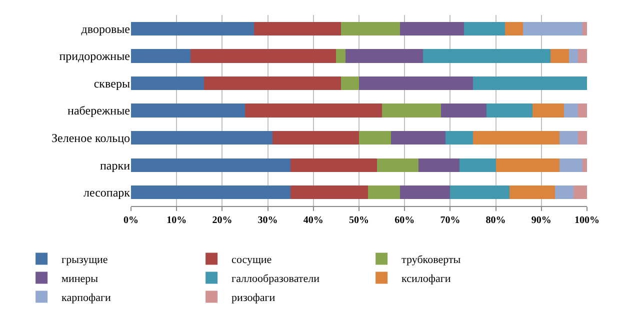  Describe the element at coordinates (268, 220) in the screenshot. I see `x-tick-label: 30%` at that location.